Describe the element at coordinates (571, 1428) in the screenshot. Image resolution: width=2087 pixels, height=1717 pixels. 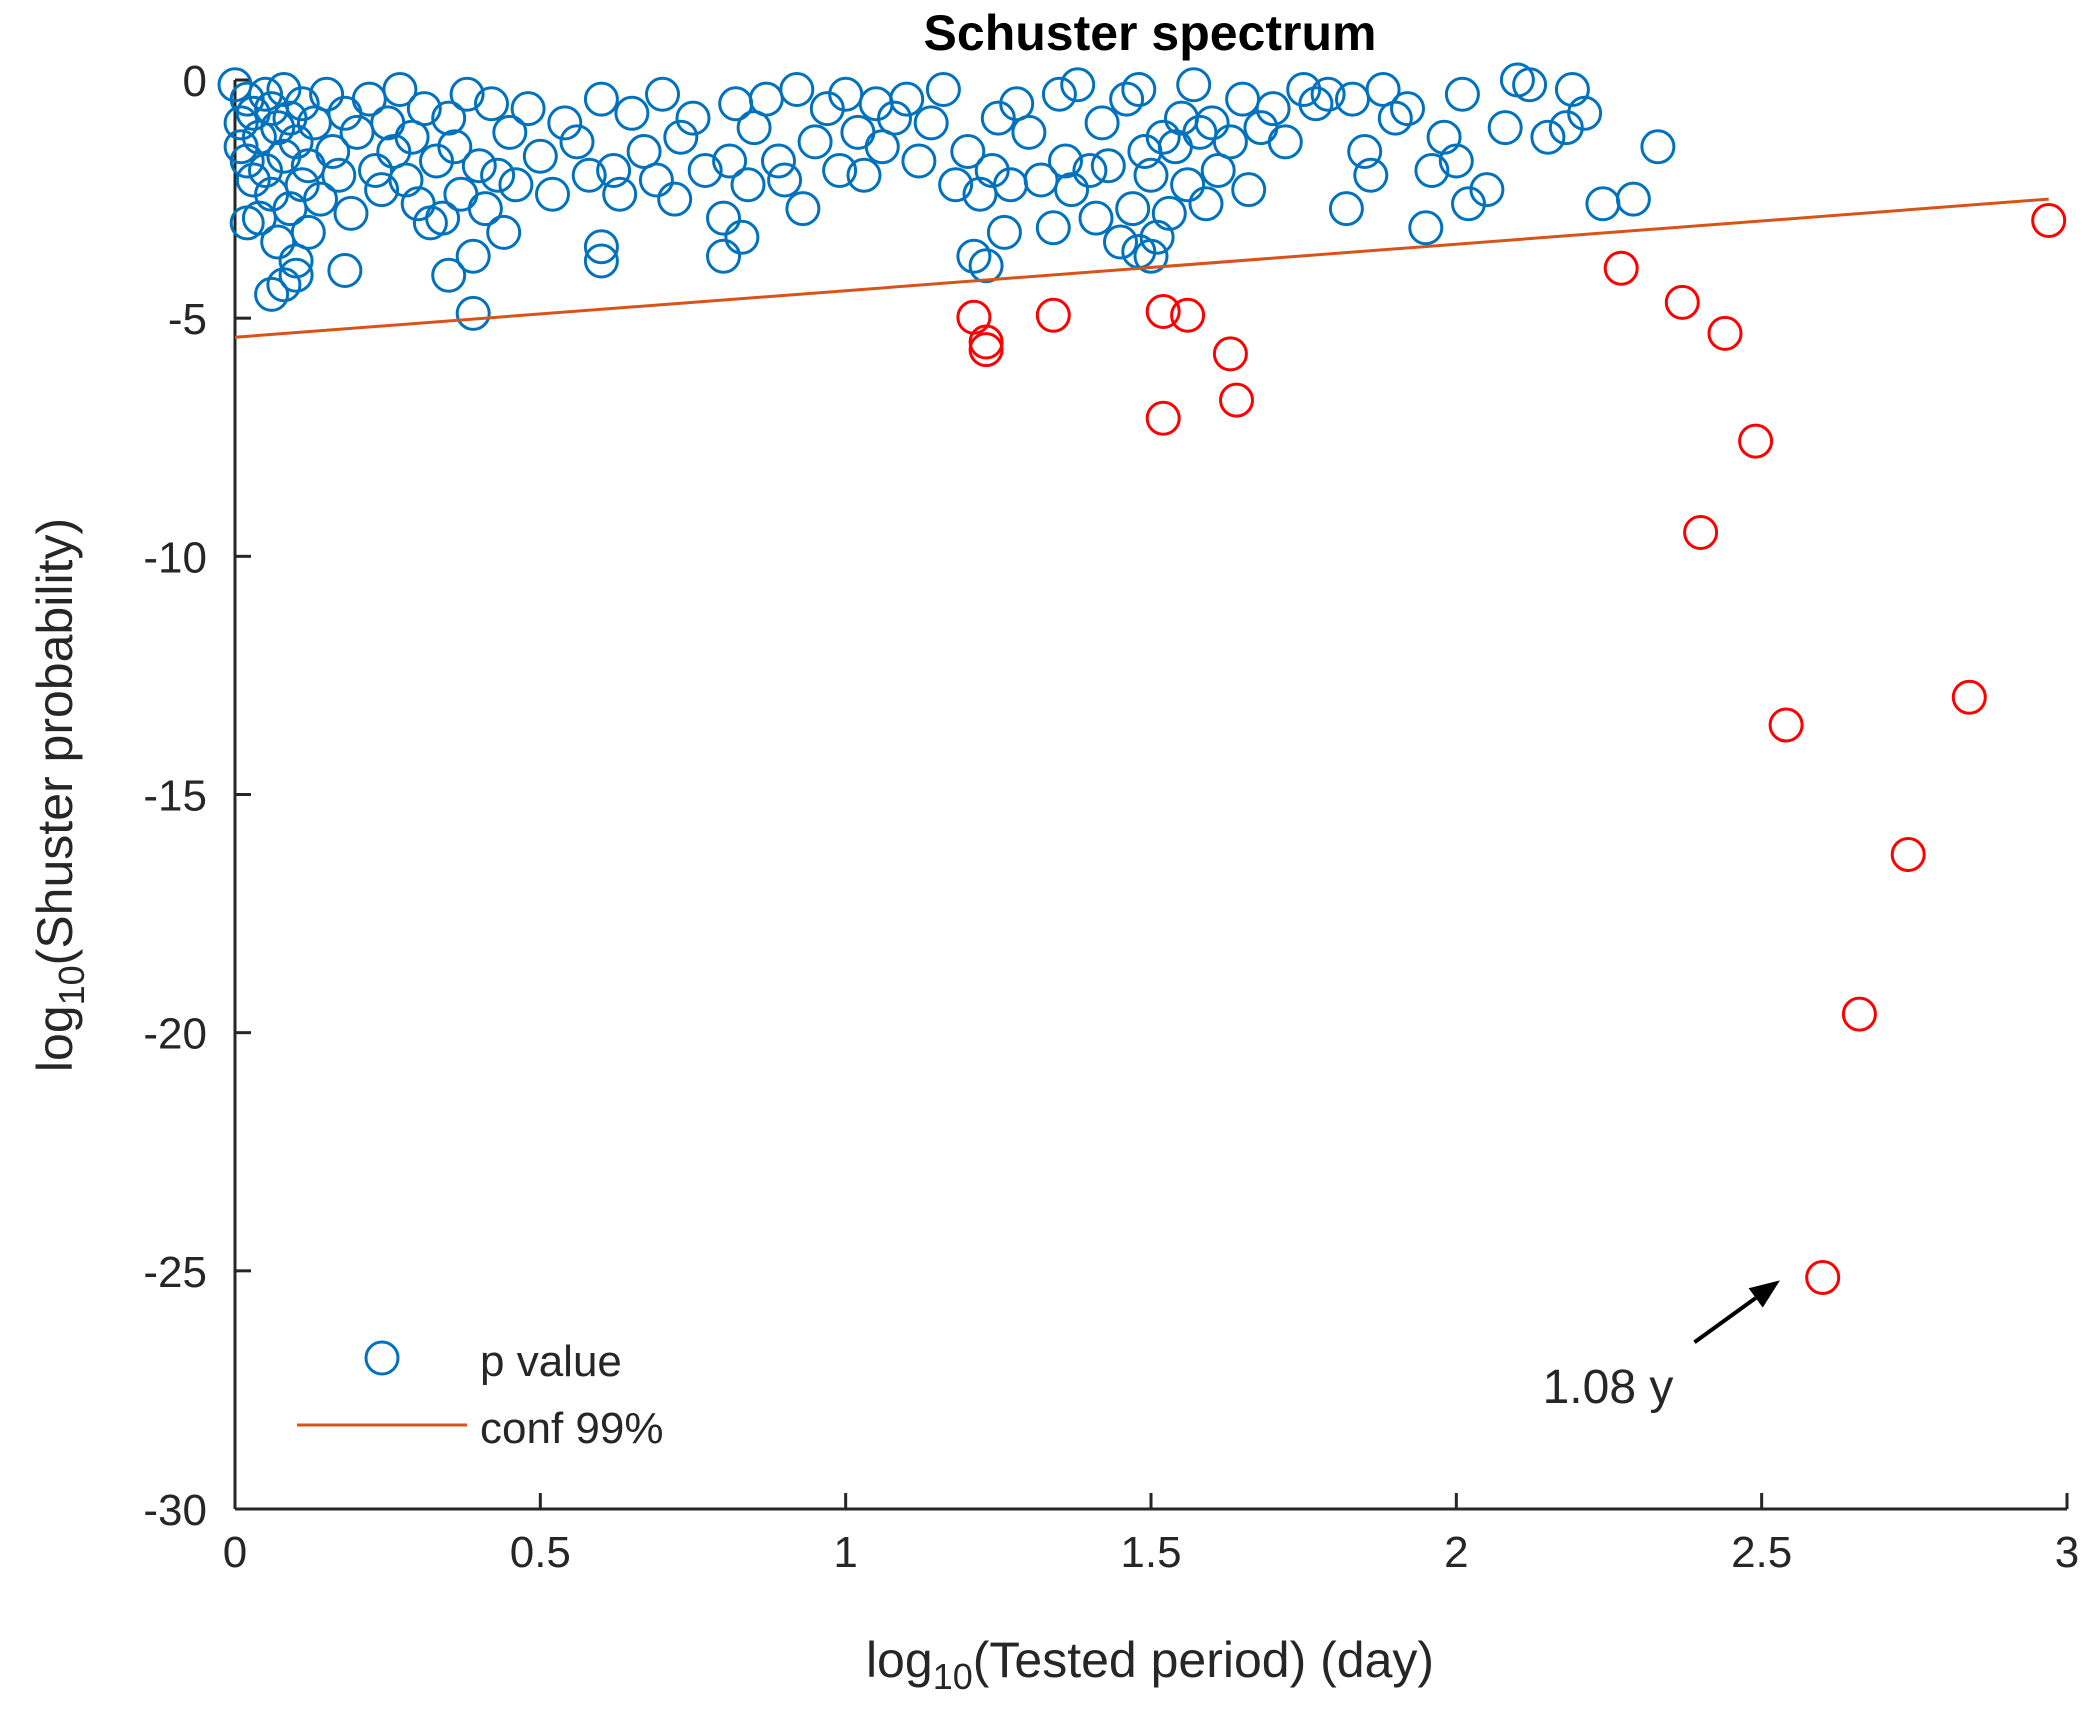
I see `legend-label-conf-99: conf 99%` at that location.